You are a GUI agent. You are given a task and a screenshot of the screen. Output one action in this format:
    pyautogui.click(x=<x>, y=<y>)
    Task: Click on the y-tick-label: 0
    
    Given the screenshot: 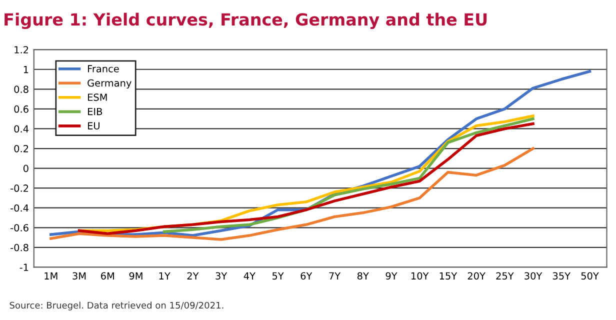 What is the action you would take?
    pyautogui.click(x=25, y=168)
    